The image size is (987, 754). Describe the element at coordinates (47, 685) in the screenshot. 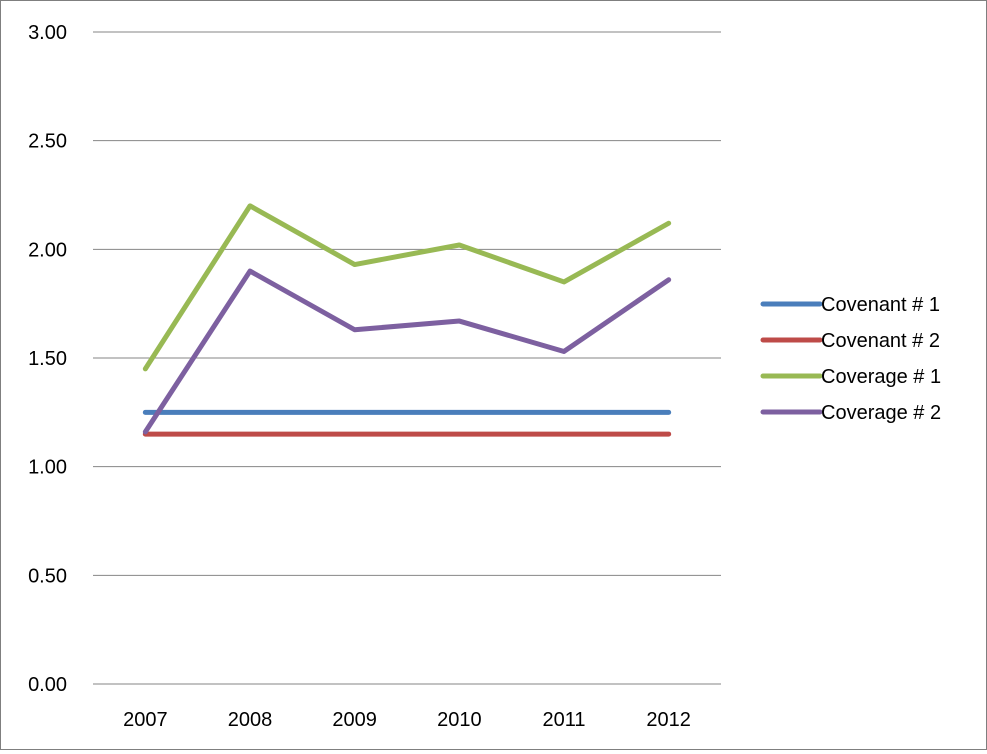

I see `y-tick-label: 0.00` at that location.